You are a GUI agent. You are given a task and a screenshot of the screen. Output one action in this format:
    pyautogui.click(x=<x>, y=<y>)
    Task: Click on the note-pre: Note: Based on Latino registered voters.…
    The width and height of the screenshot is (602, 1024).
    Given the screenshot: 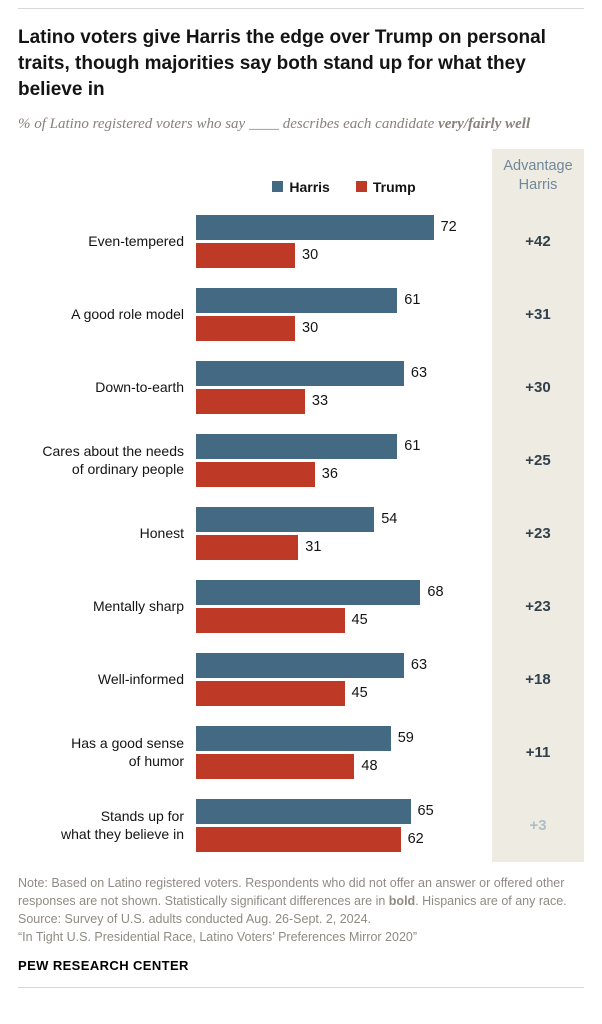 What is the action you would take?
    pyautogui.click(x=291, y=891)
    